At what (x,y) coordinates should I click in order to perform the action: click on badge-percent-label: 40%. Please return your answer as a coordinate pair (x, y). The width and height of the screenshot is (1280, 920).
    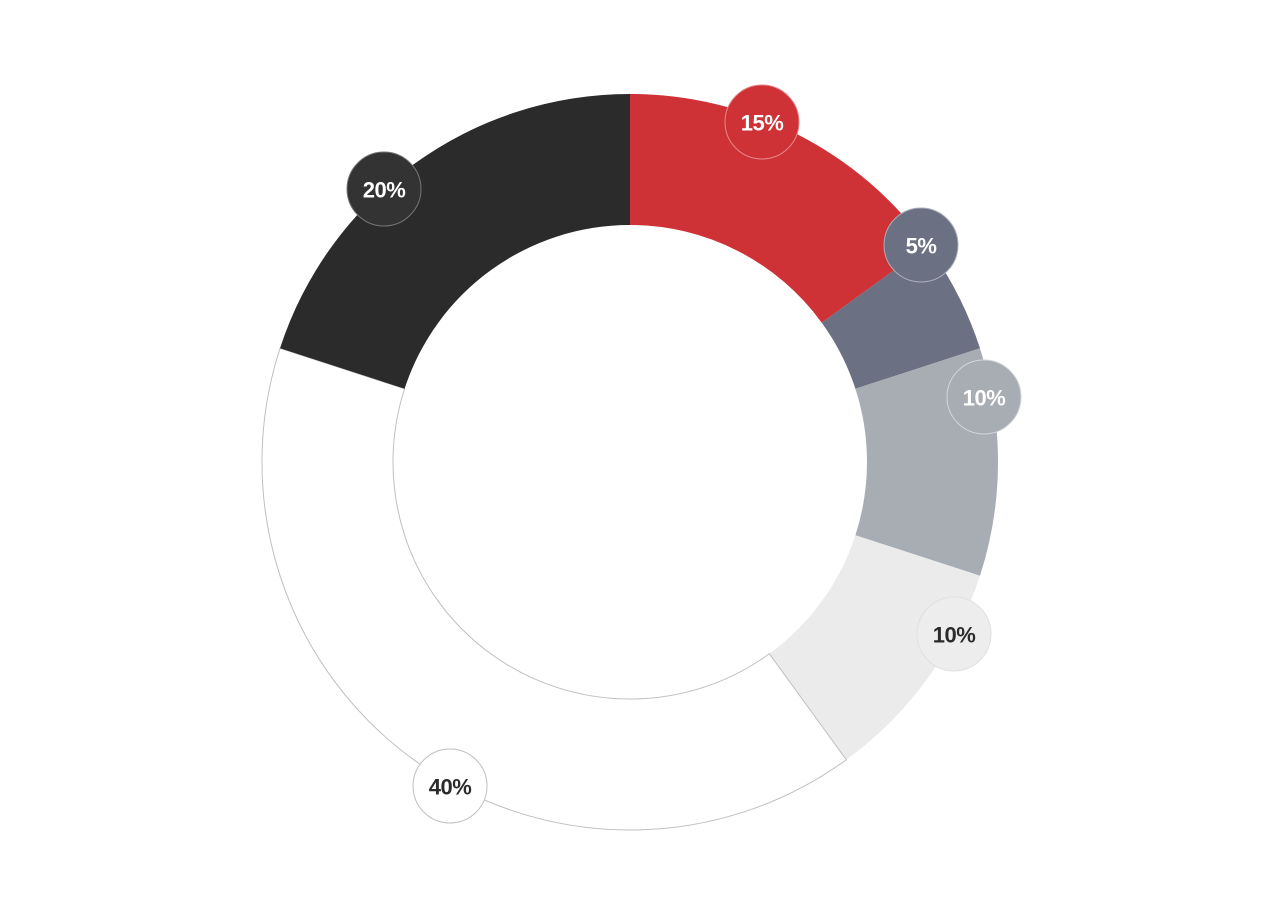
    Looking at the image, I should click on (450, 787).